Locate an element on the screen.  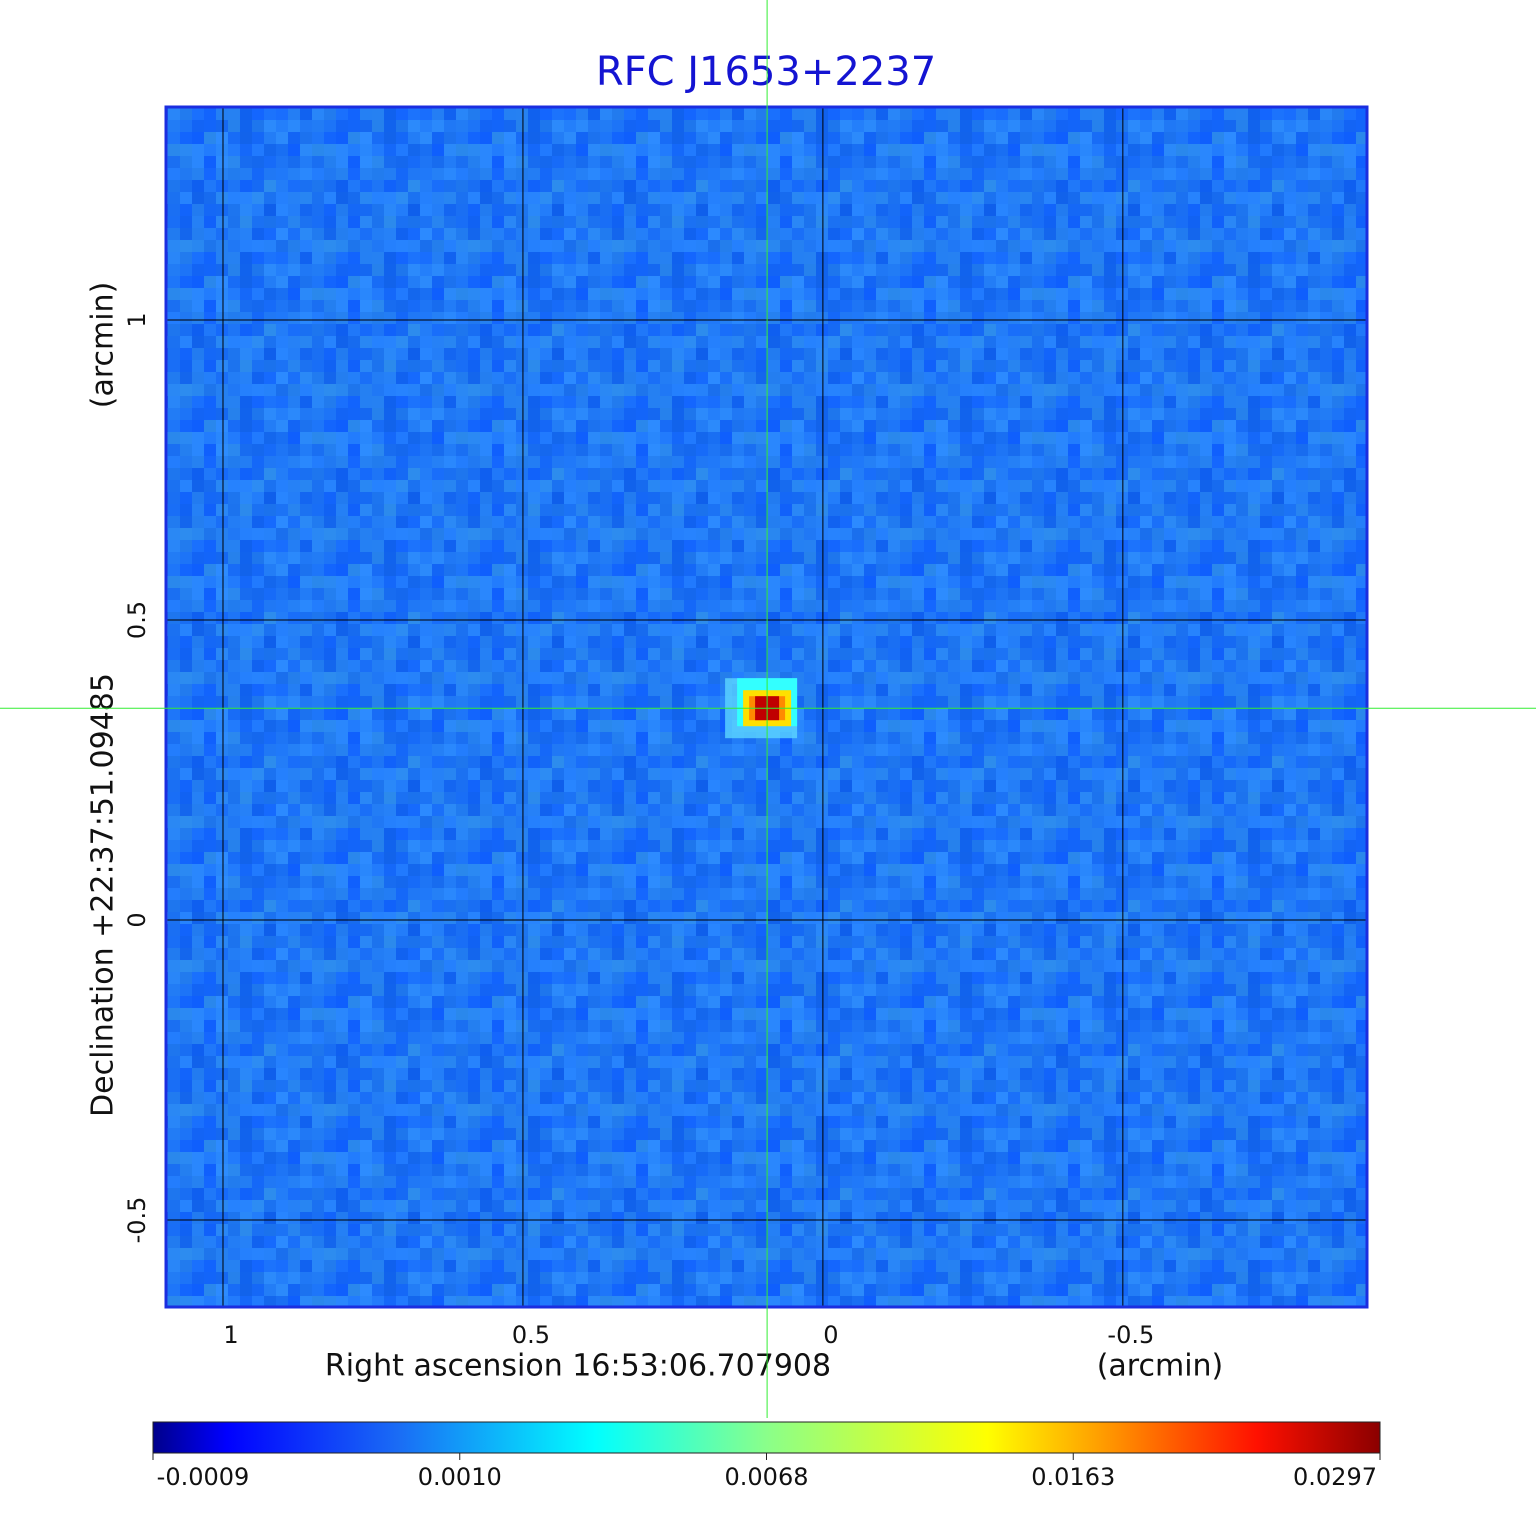
x-tick-label: 0.5 is located at coordinates (531, 1335).